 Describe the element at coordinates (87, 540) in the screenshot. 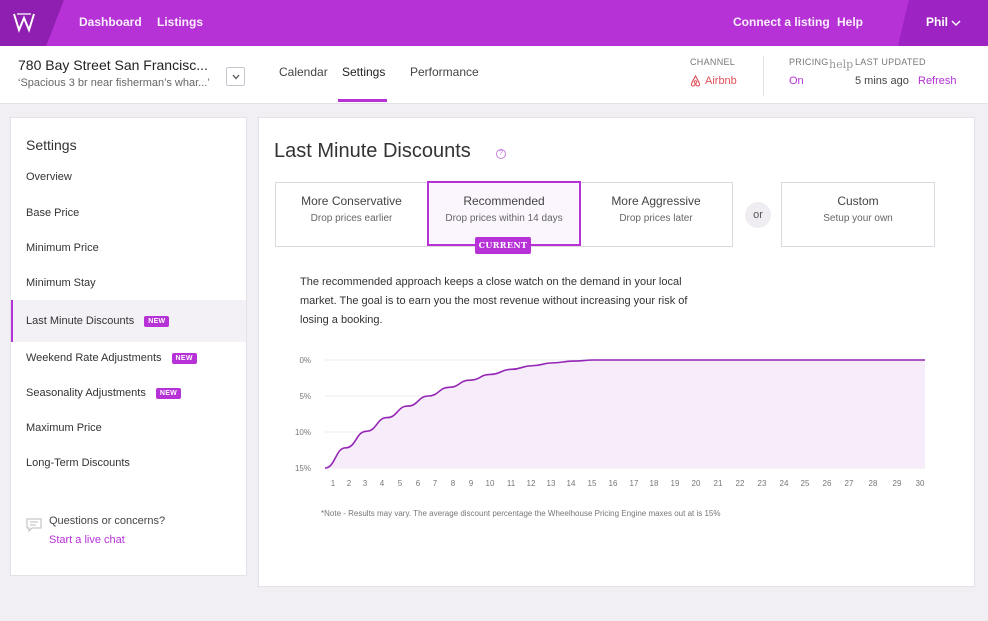

I see `live-chat-link: Start a live chat` at that location.